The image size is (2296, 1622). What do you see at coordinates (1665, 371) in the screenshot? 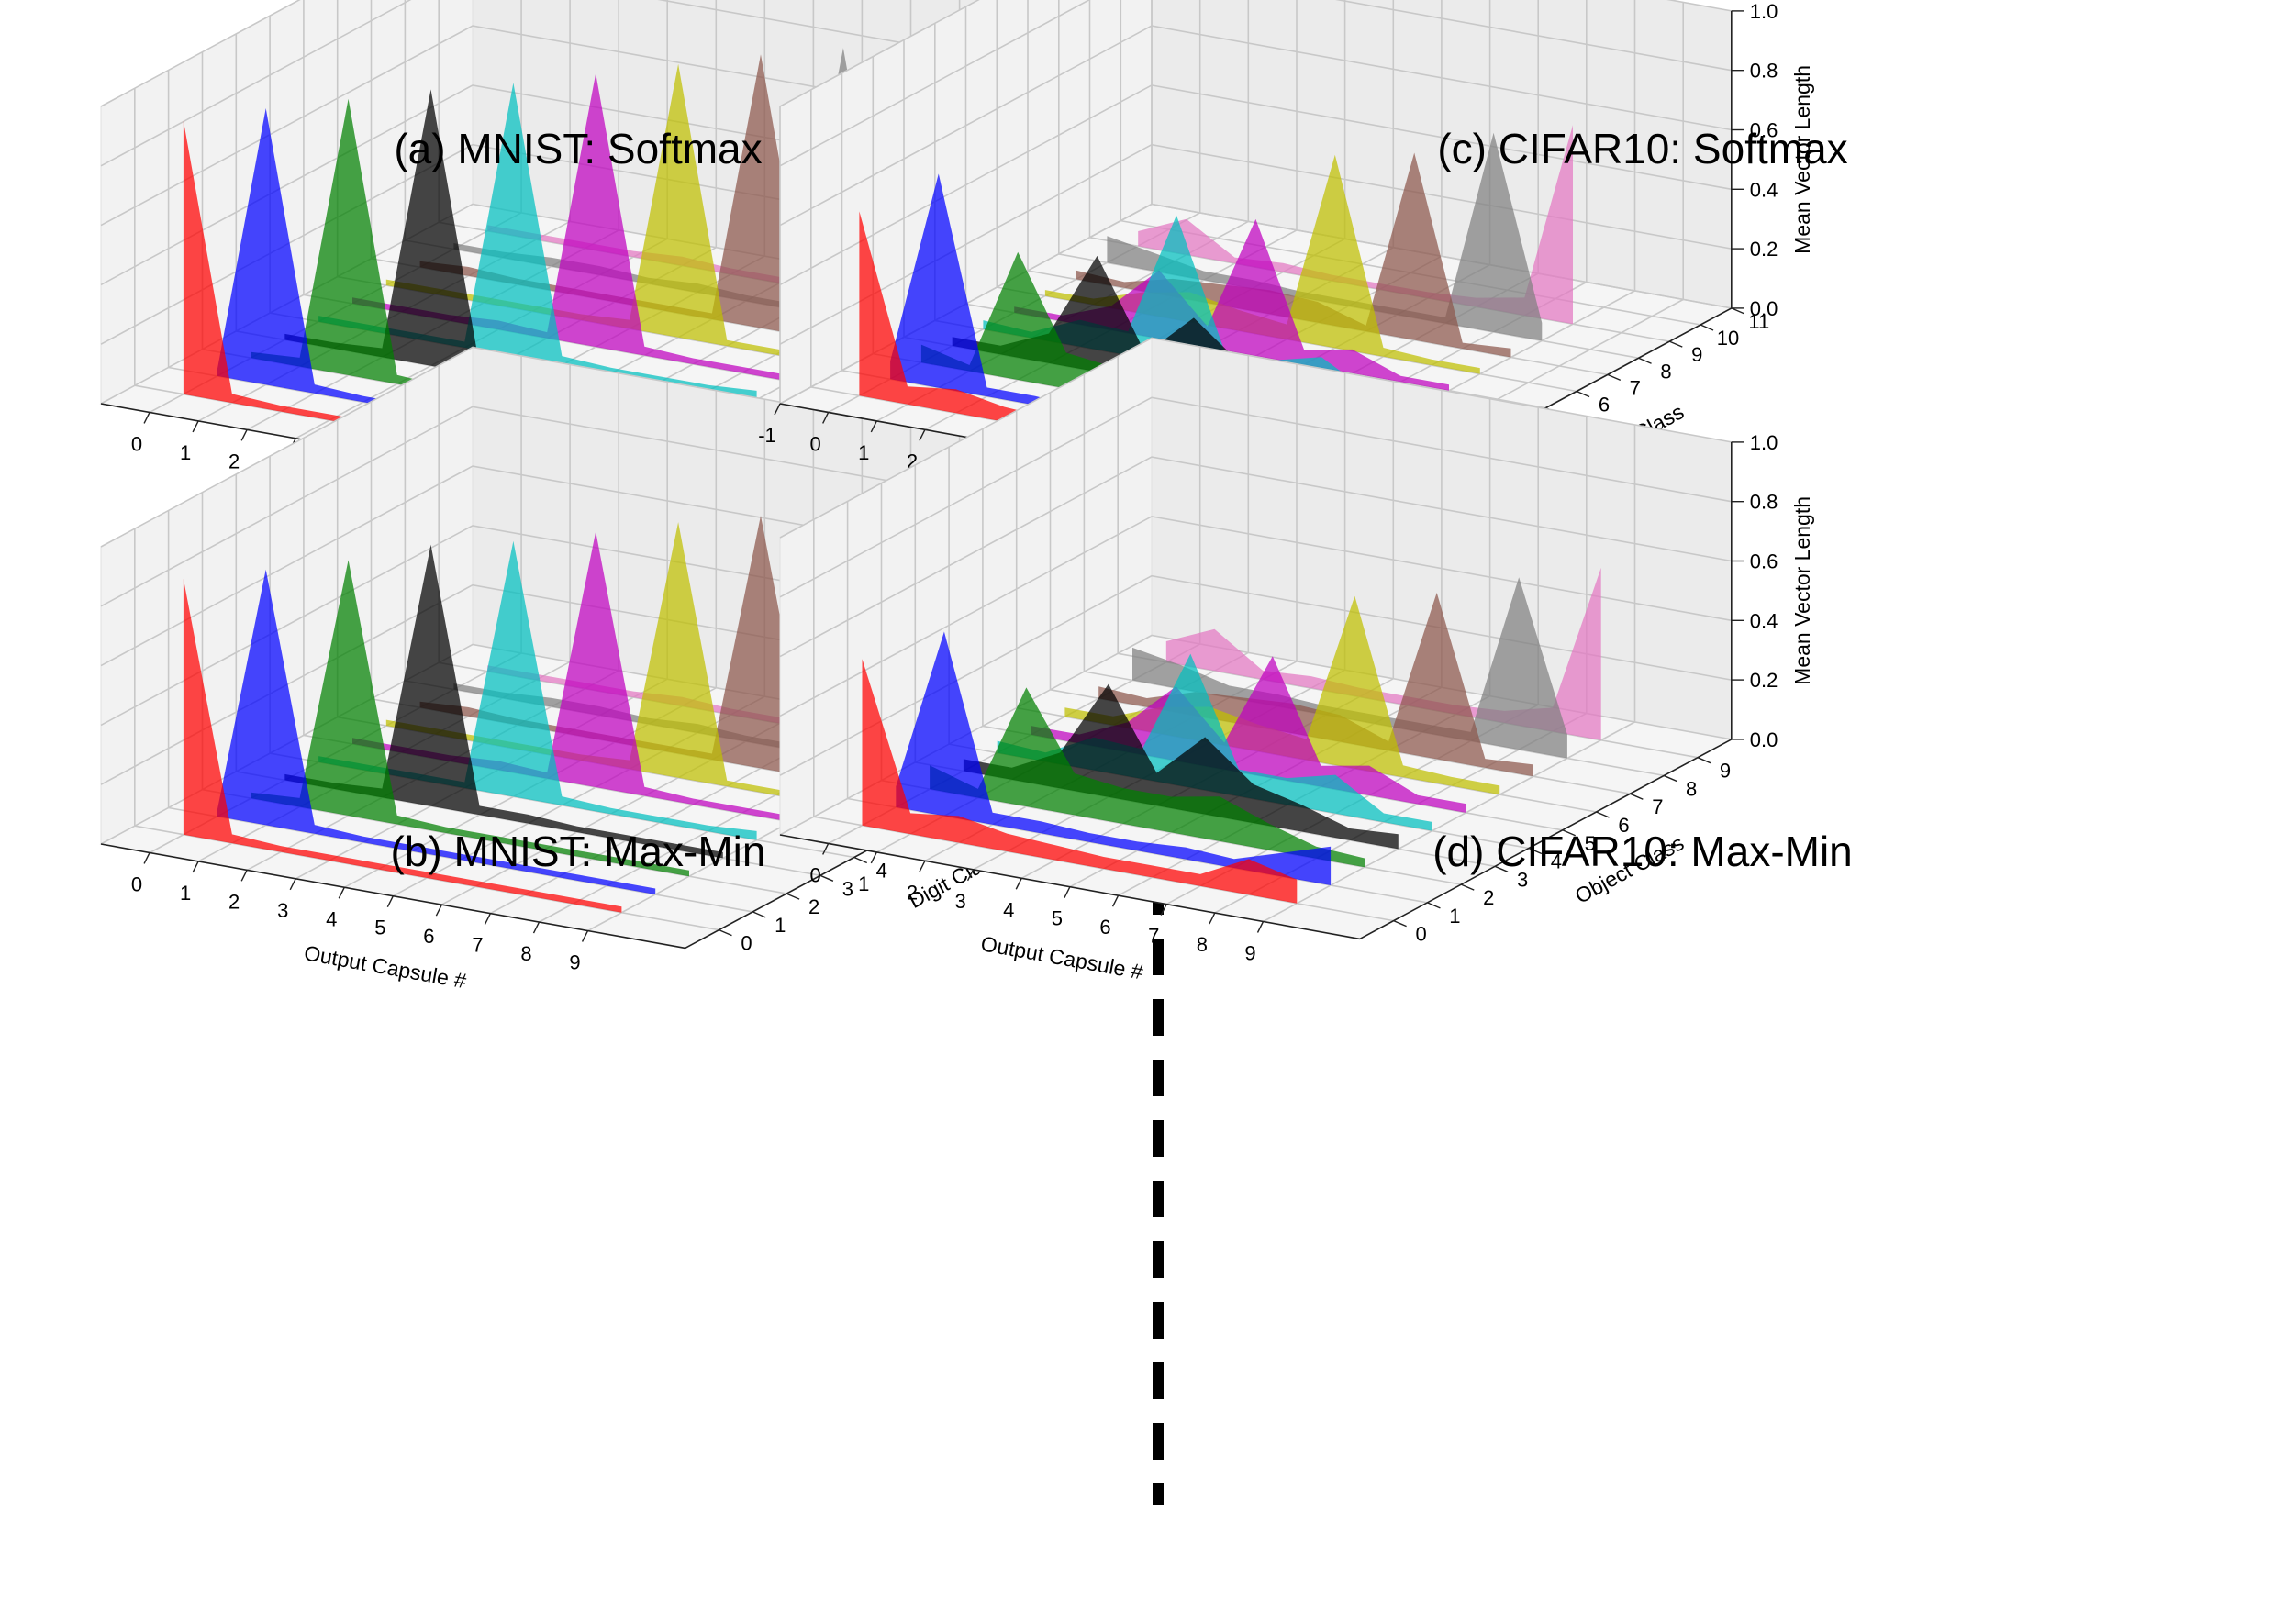
I see `y-tick-label: 8` at bounding box center [1665, 371].